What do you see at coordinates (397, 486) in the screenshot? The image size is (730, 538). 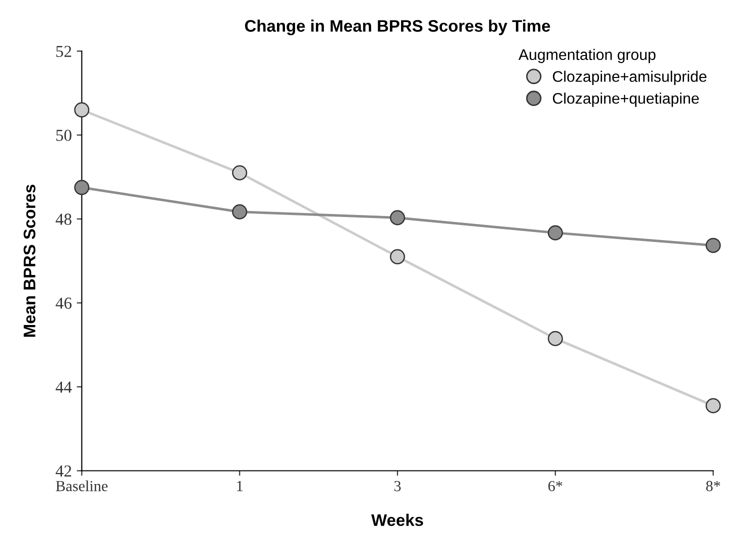 I see `x-tick-label: 3` at bounding box center [397, 486].